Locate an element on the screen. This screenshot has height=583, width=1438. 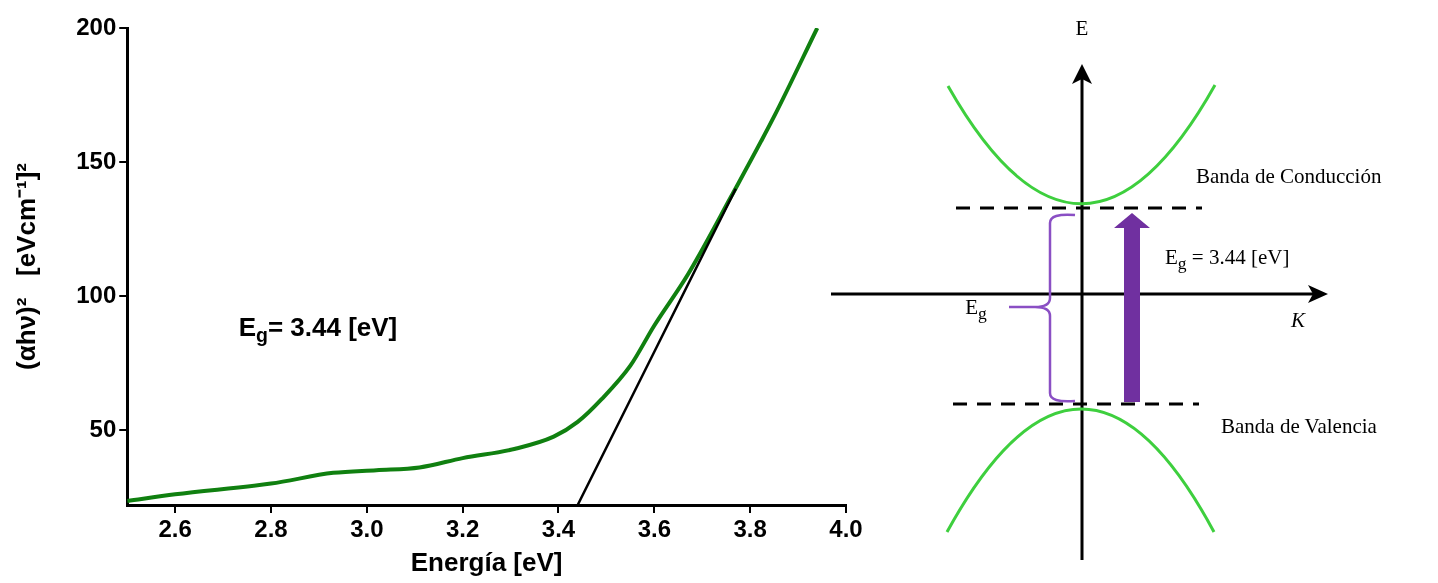
x-tick-label: 4.0 is located at coordinates (846, 529).